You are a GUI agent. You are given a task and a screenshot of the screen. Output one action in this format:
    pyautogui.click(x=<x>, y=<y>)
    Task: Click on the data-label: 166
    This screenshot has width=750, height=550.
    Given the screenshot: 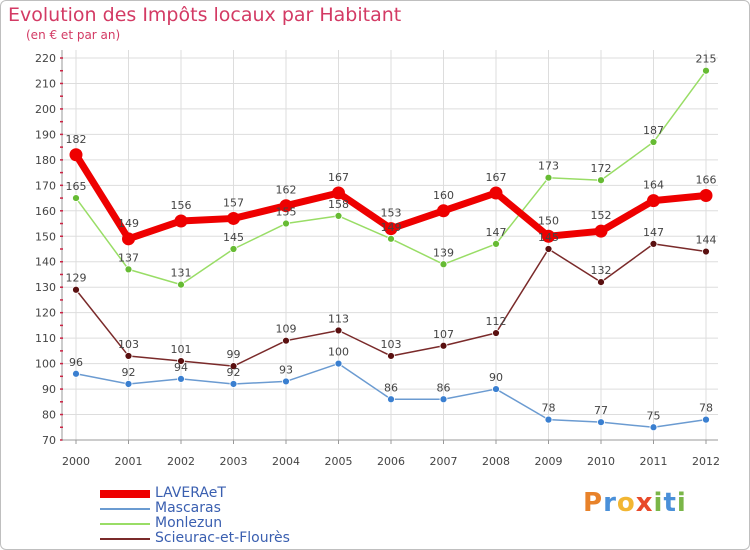 What is the action you would take?
    pyautogui.click(x=706, y=180)
    